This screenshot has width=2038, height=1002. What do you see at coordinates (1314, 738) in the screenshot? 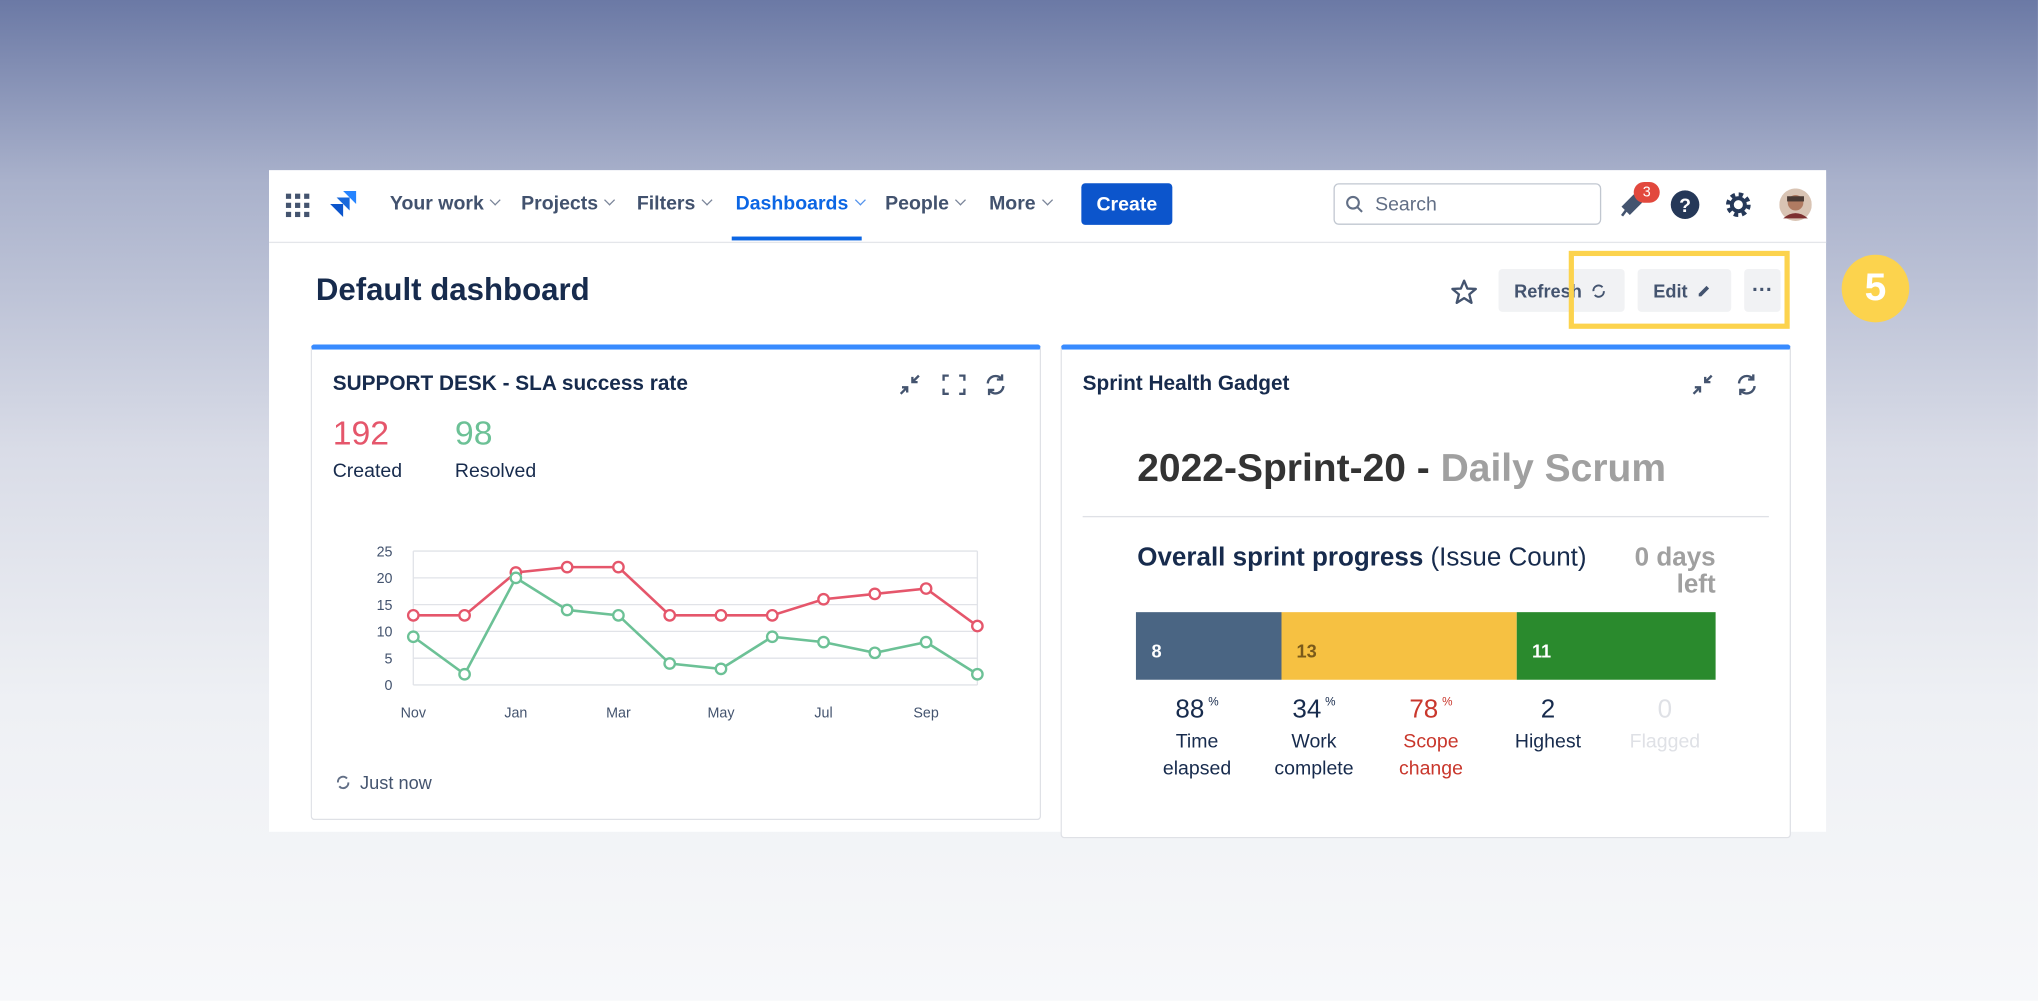
I see `sprint-stat: 34% Work complete` at bounding box center [1314, 738].